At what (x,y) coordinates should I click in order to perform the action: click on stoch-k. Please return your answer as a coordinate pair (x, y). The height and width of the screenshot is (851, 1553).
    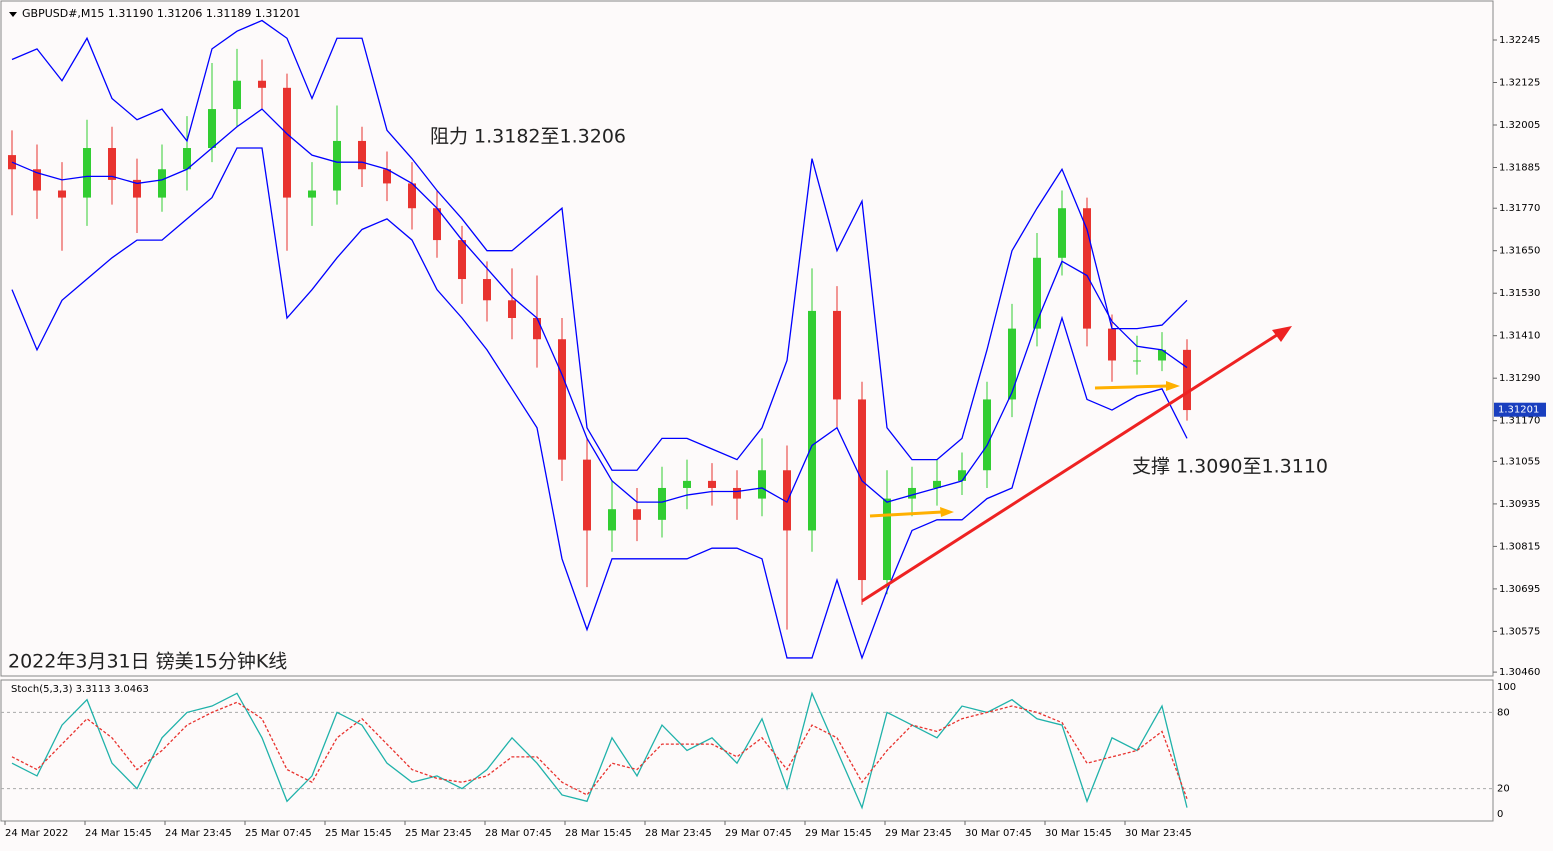
    Looking at the image, I should click on (599, 750).